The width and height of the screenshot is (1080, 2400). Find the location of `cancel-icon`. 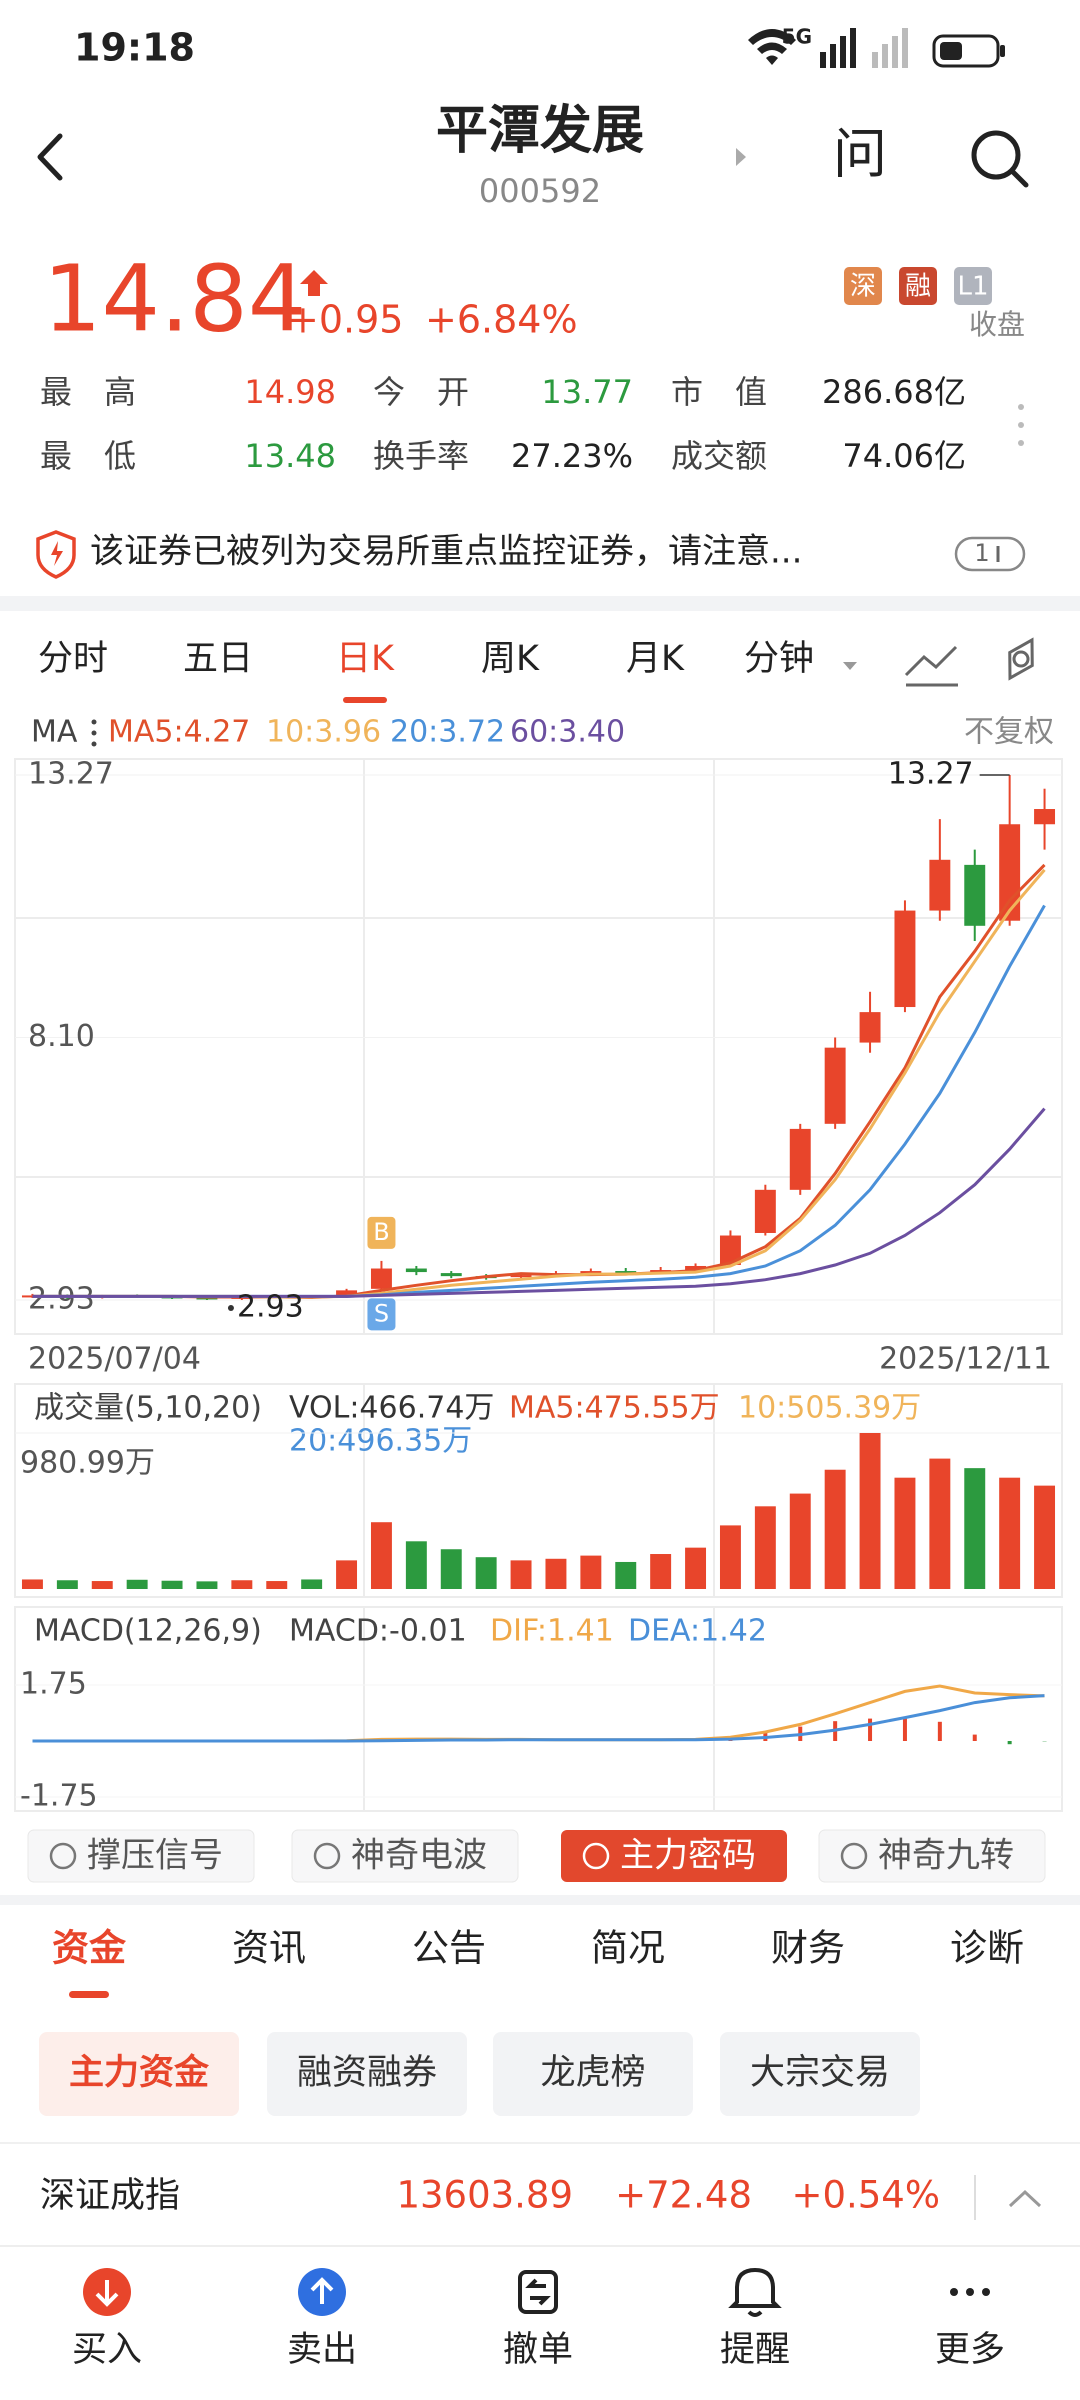

cancel-icon is located at coordinates (538, 2292).